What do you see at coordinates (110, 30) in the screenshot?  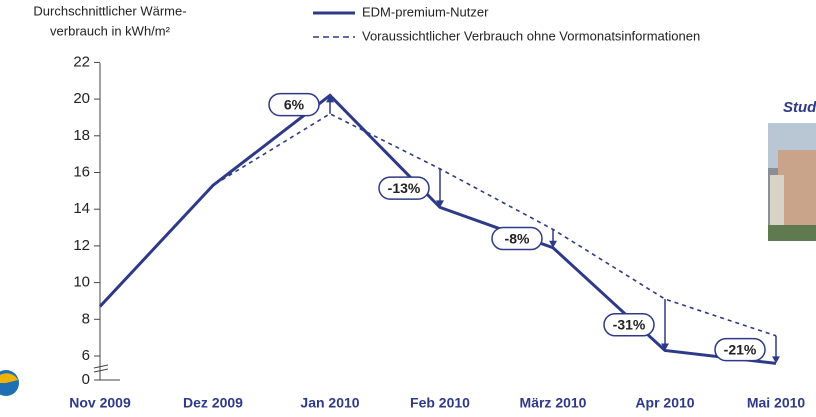 I see `y-axis-title: verbrauch in kWh/m²` at bounding box center [110, 30].